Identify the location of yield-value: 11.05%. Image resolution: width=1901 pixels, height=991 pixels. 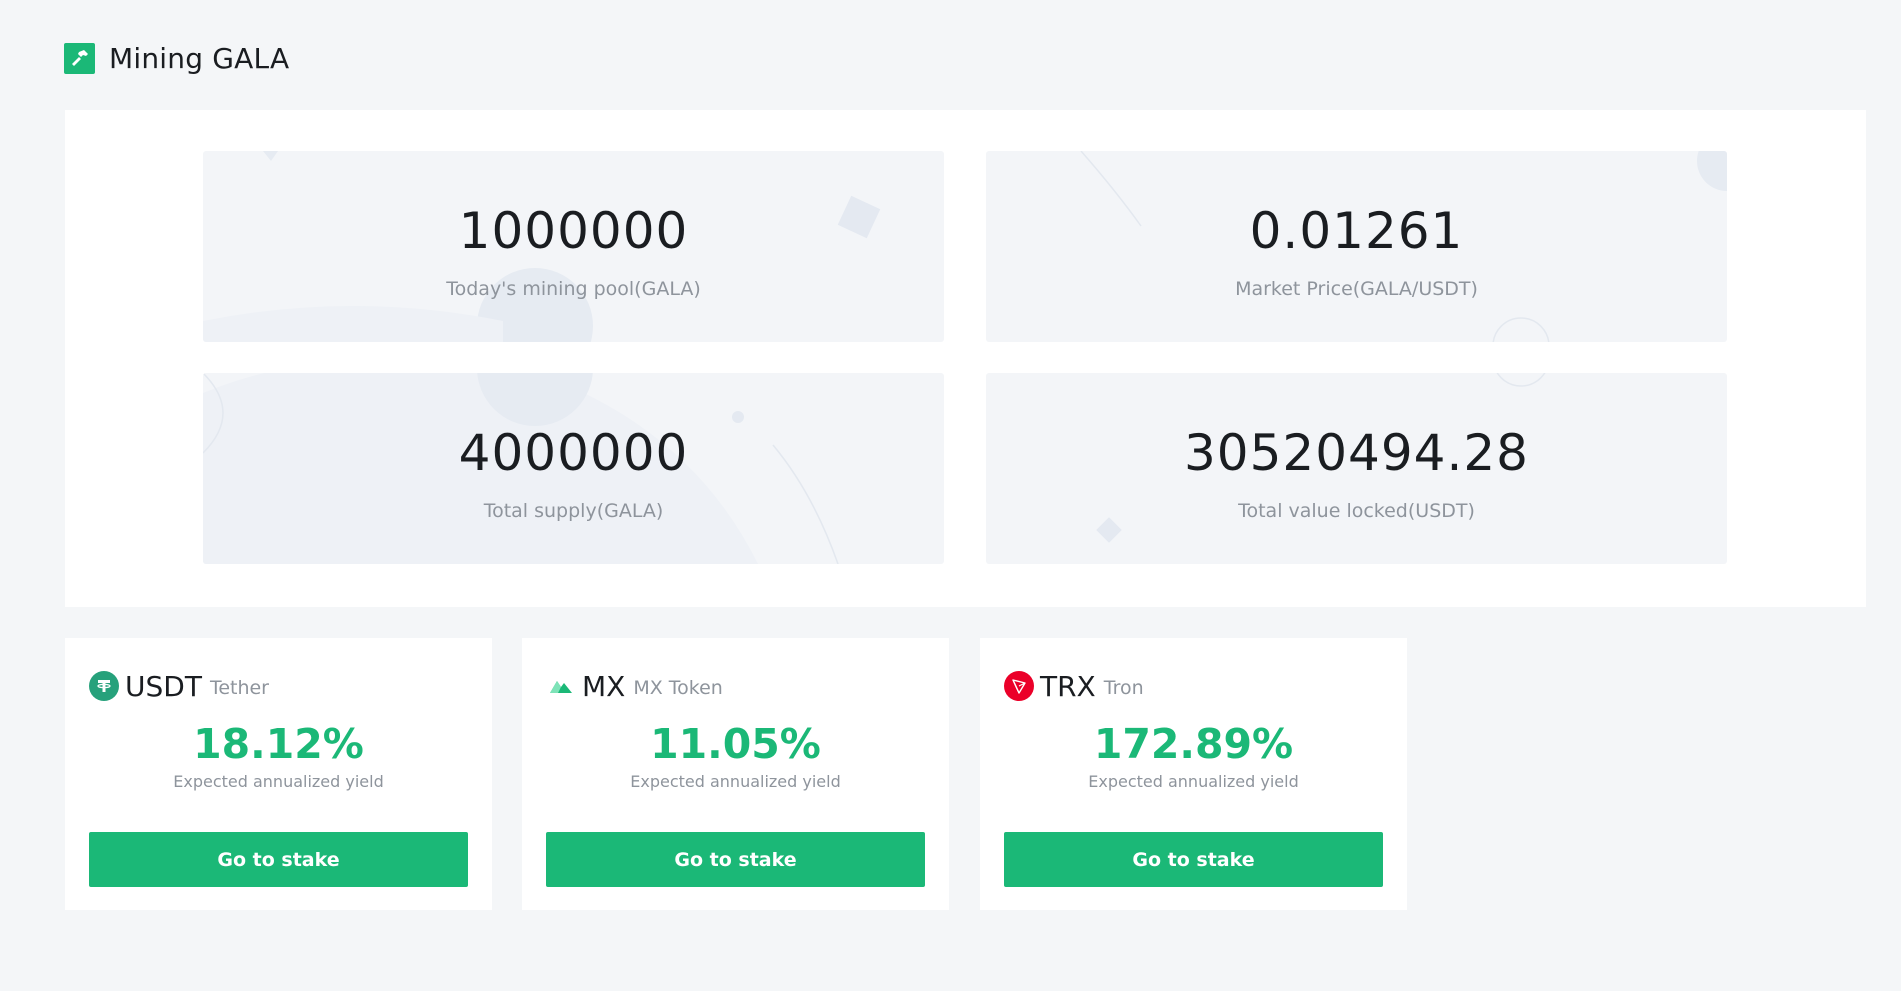
(735, 744).